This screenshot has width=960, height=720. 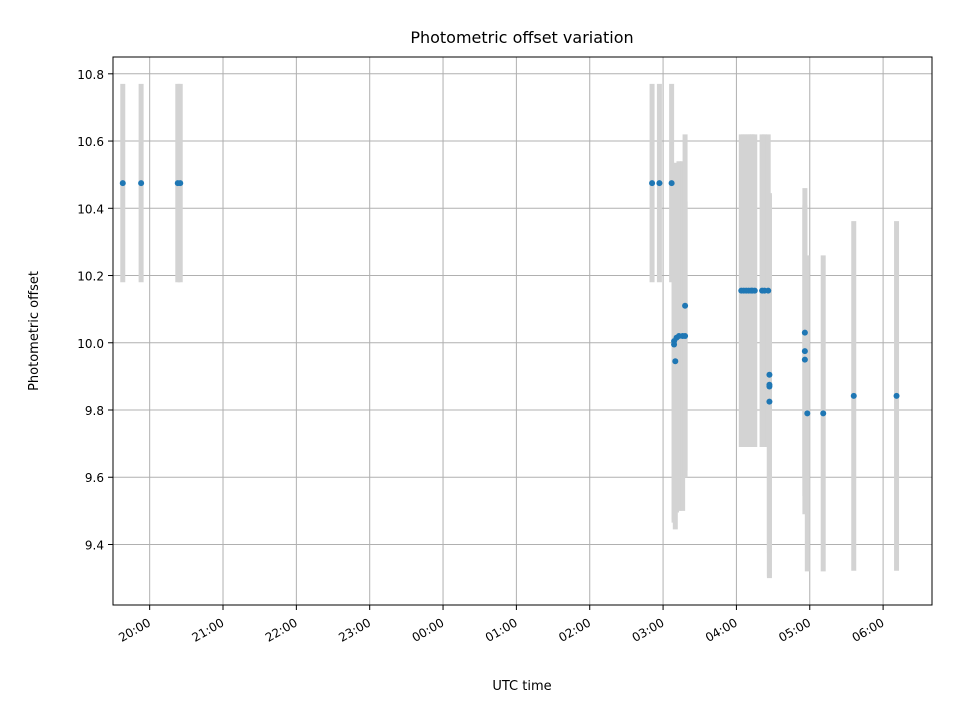 I want to click on x-tick-label: 04:00, so click(x=721, y=629).